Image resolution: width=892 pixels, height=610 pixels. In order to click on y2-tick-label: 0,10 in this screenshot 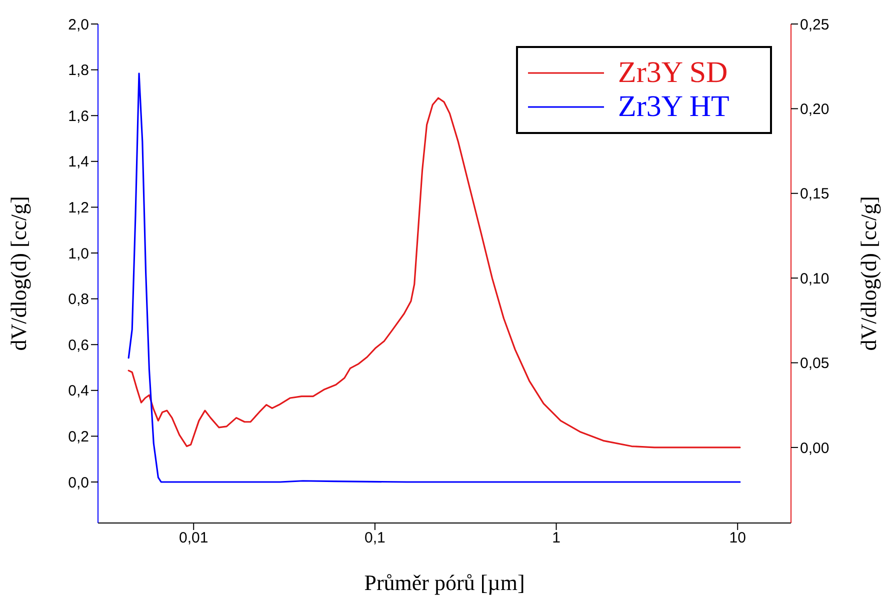, I will do `click(815, 279)`.